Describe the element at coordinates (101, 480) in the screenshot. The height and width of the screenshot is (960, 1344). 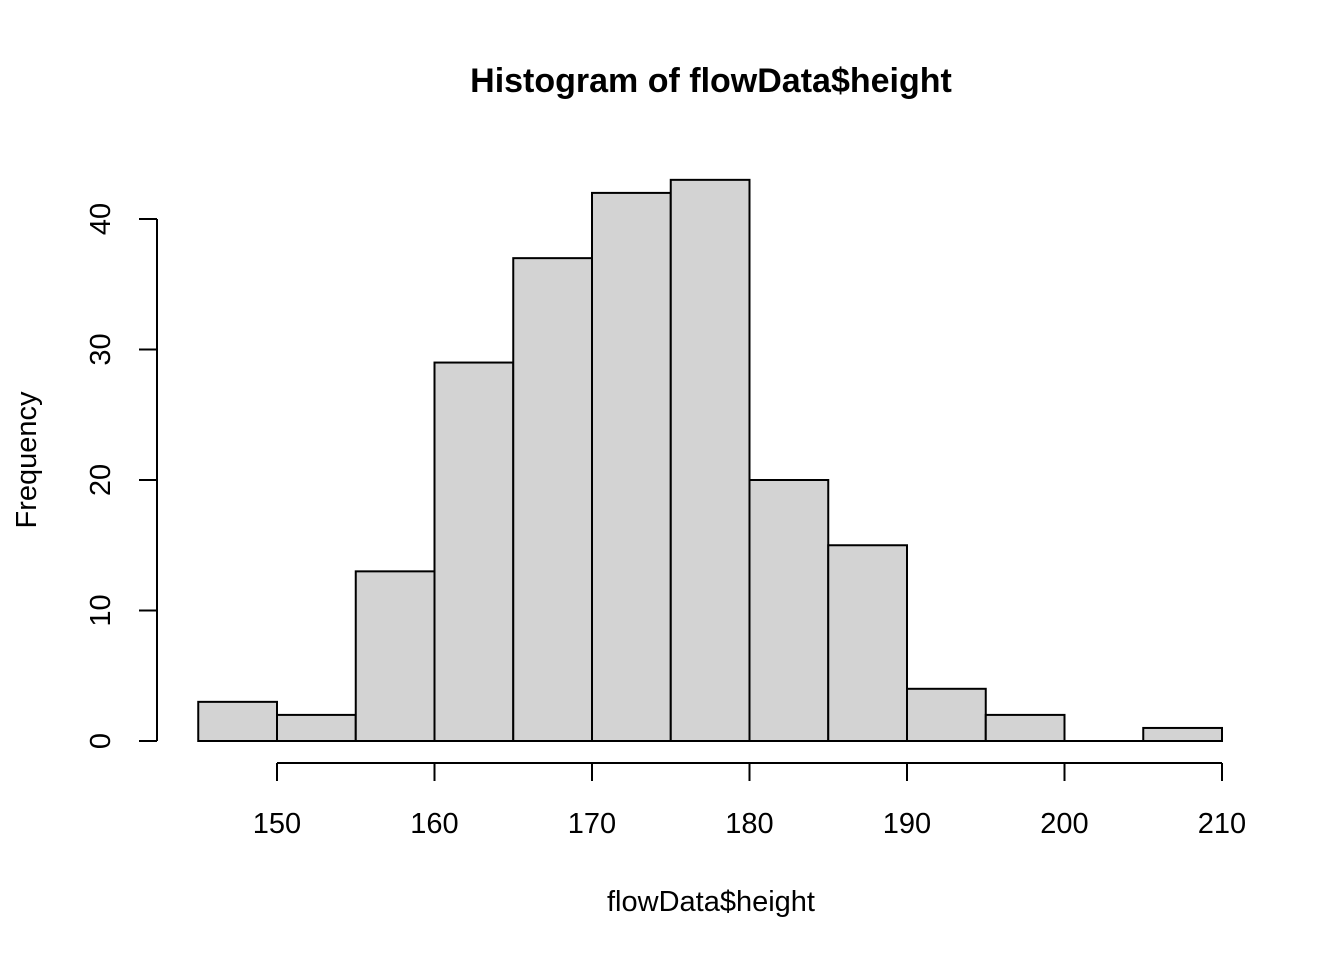
I see `y-tick-label: 20` at that location.